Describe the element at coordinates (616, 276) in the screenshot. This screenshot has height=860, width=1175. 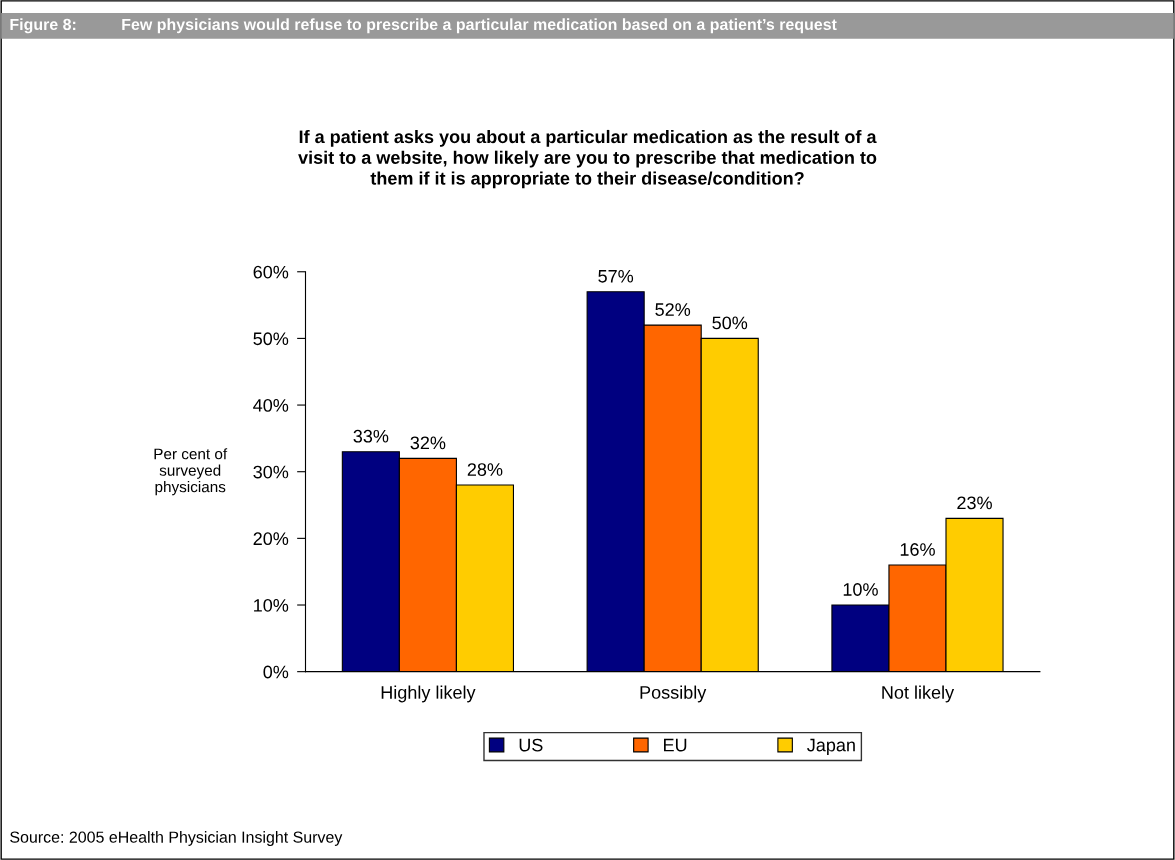
I see `data-label: 57%` at that location.